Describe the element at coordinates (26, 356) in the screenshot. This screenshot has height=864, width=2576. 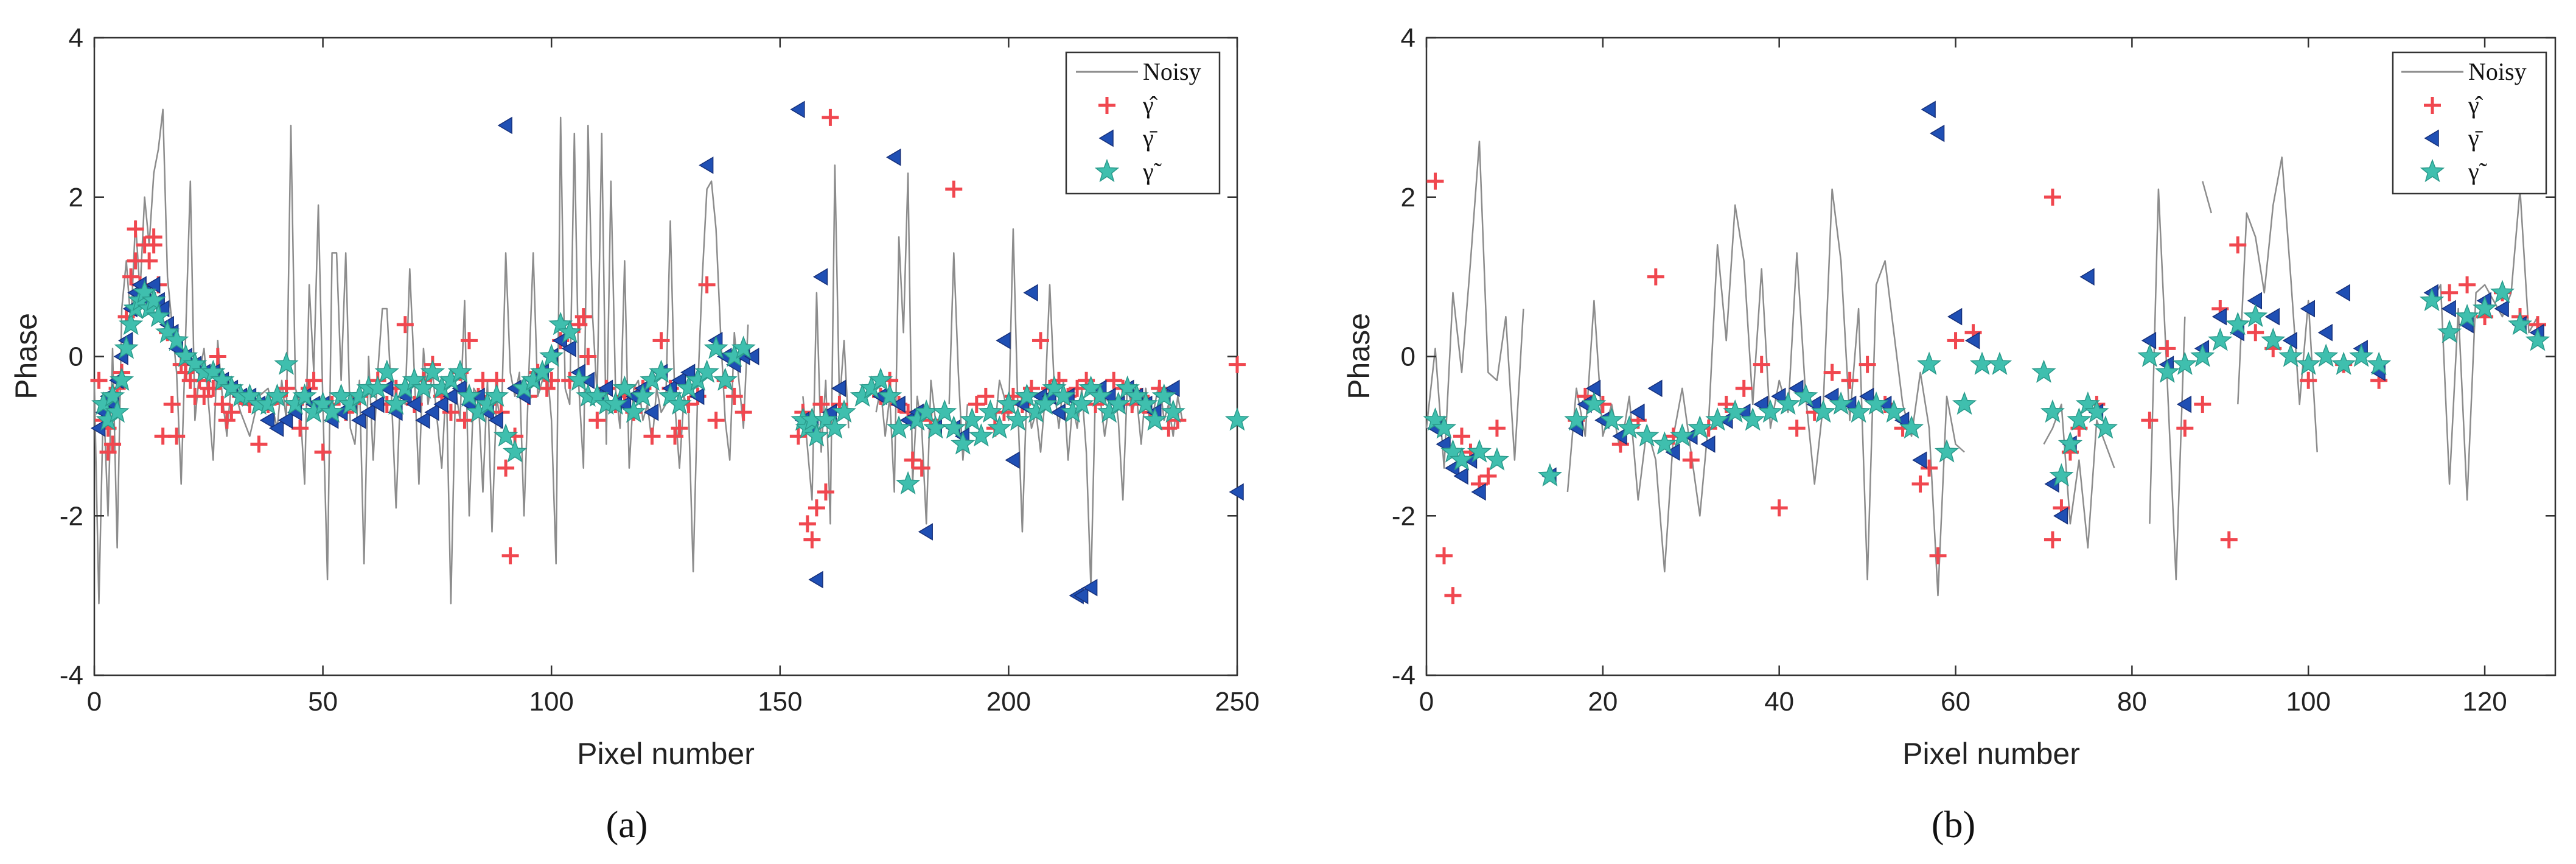
I see `ylabel-a: Phase` at that location.